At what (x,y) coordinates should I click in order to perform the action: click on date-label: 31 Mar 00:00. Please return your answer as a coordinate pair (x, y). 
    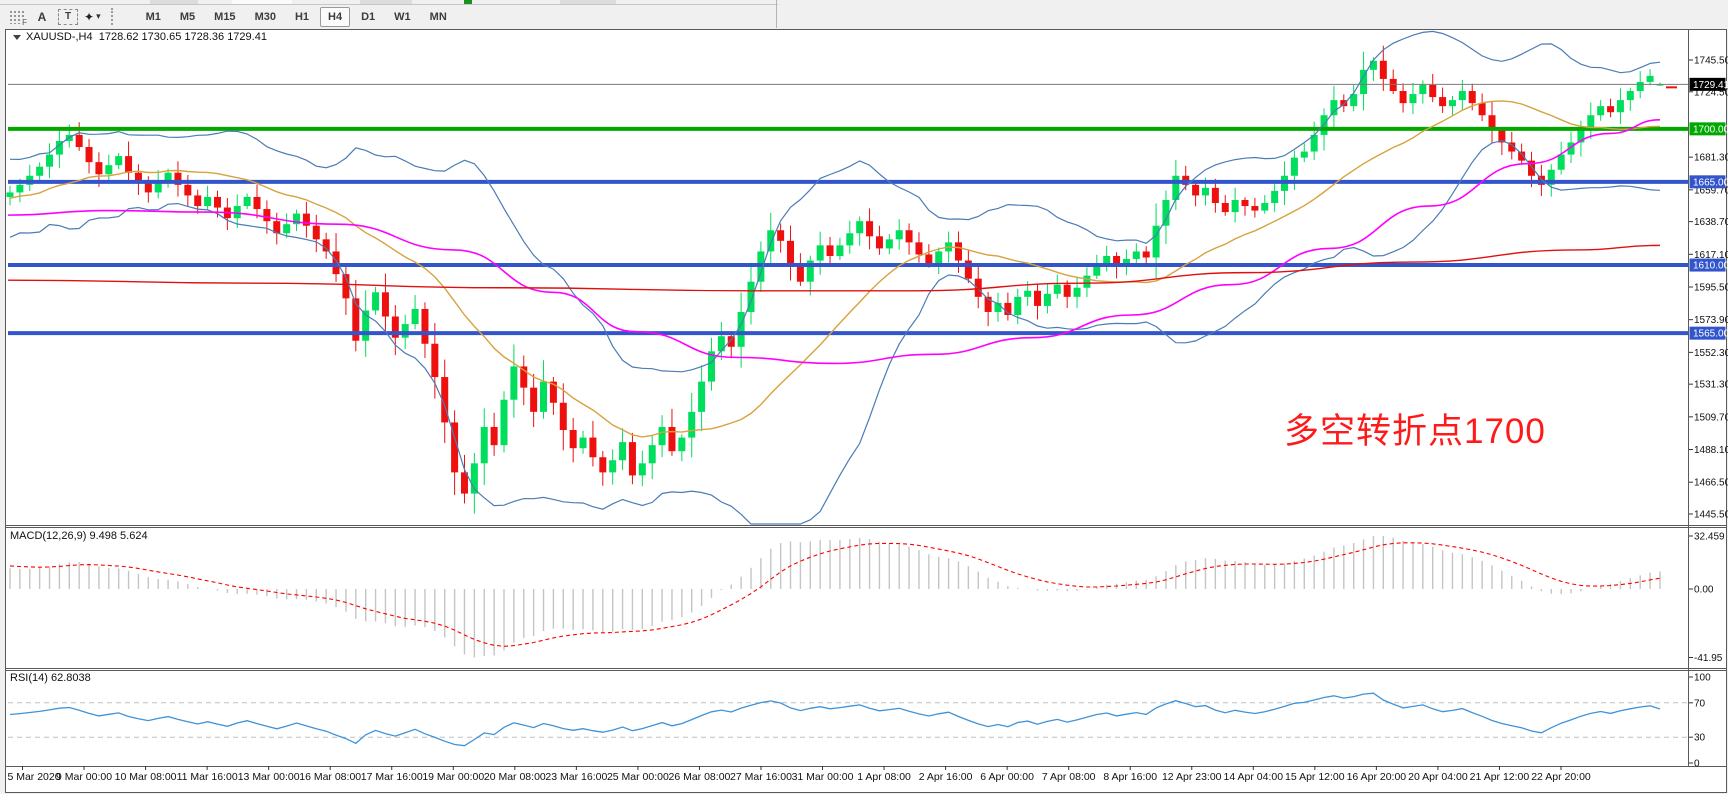
    Looking at the image, I should click on (823, 777).